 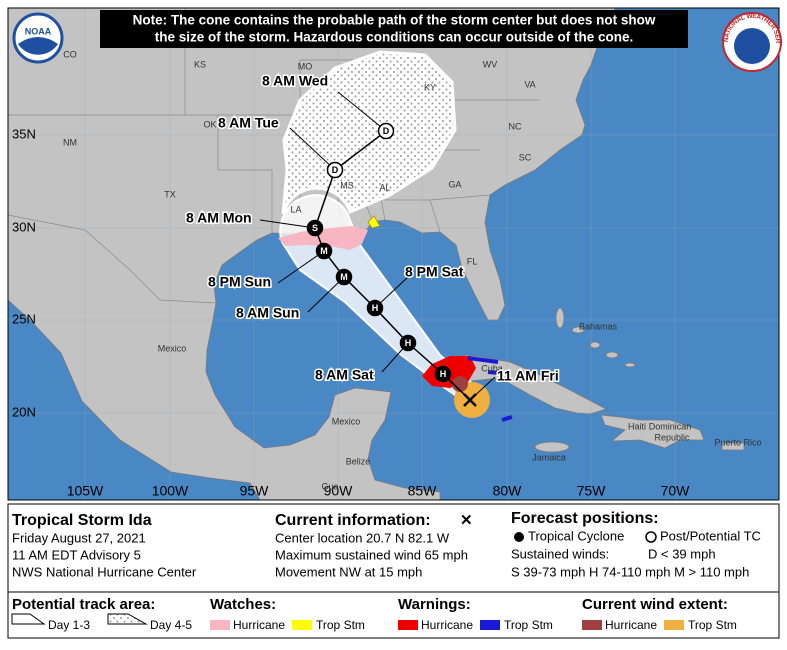 What do you see at coordinates (295, 209) in the screenshot?
I see `place-label: LA` at bounding box center [295, 209].